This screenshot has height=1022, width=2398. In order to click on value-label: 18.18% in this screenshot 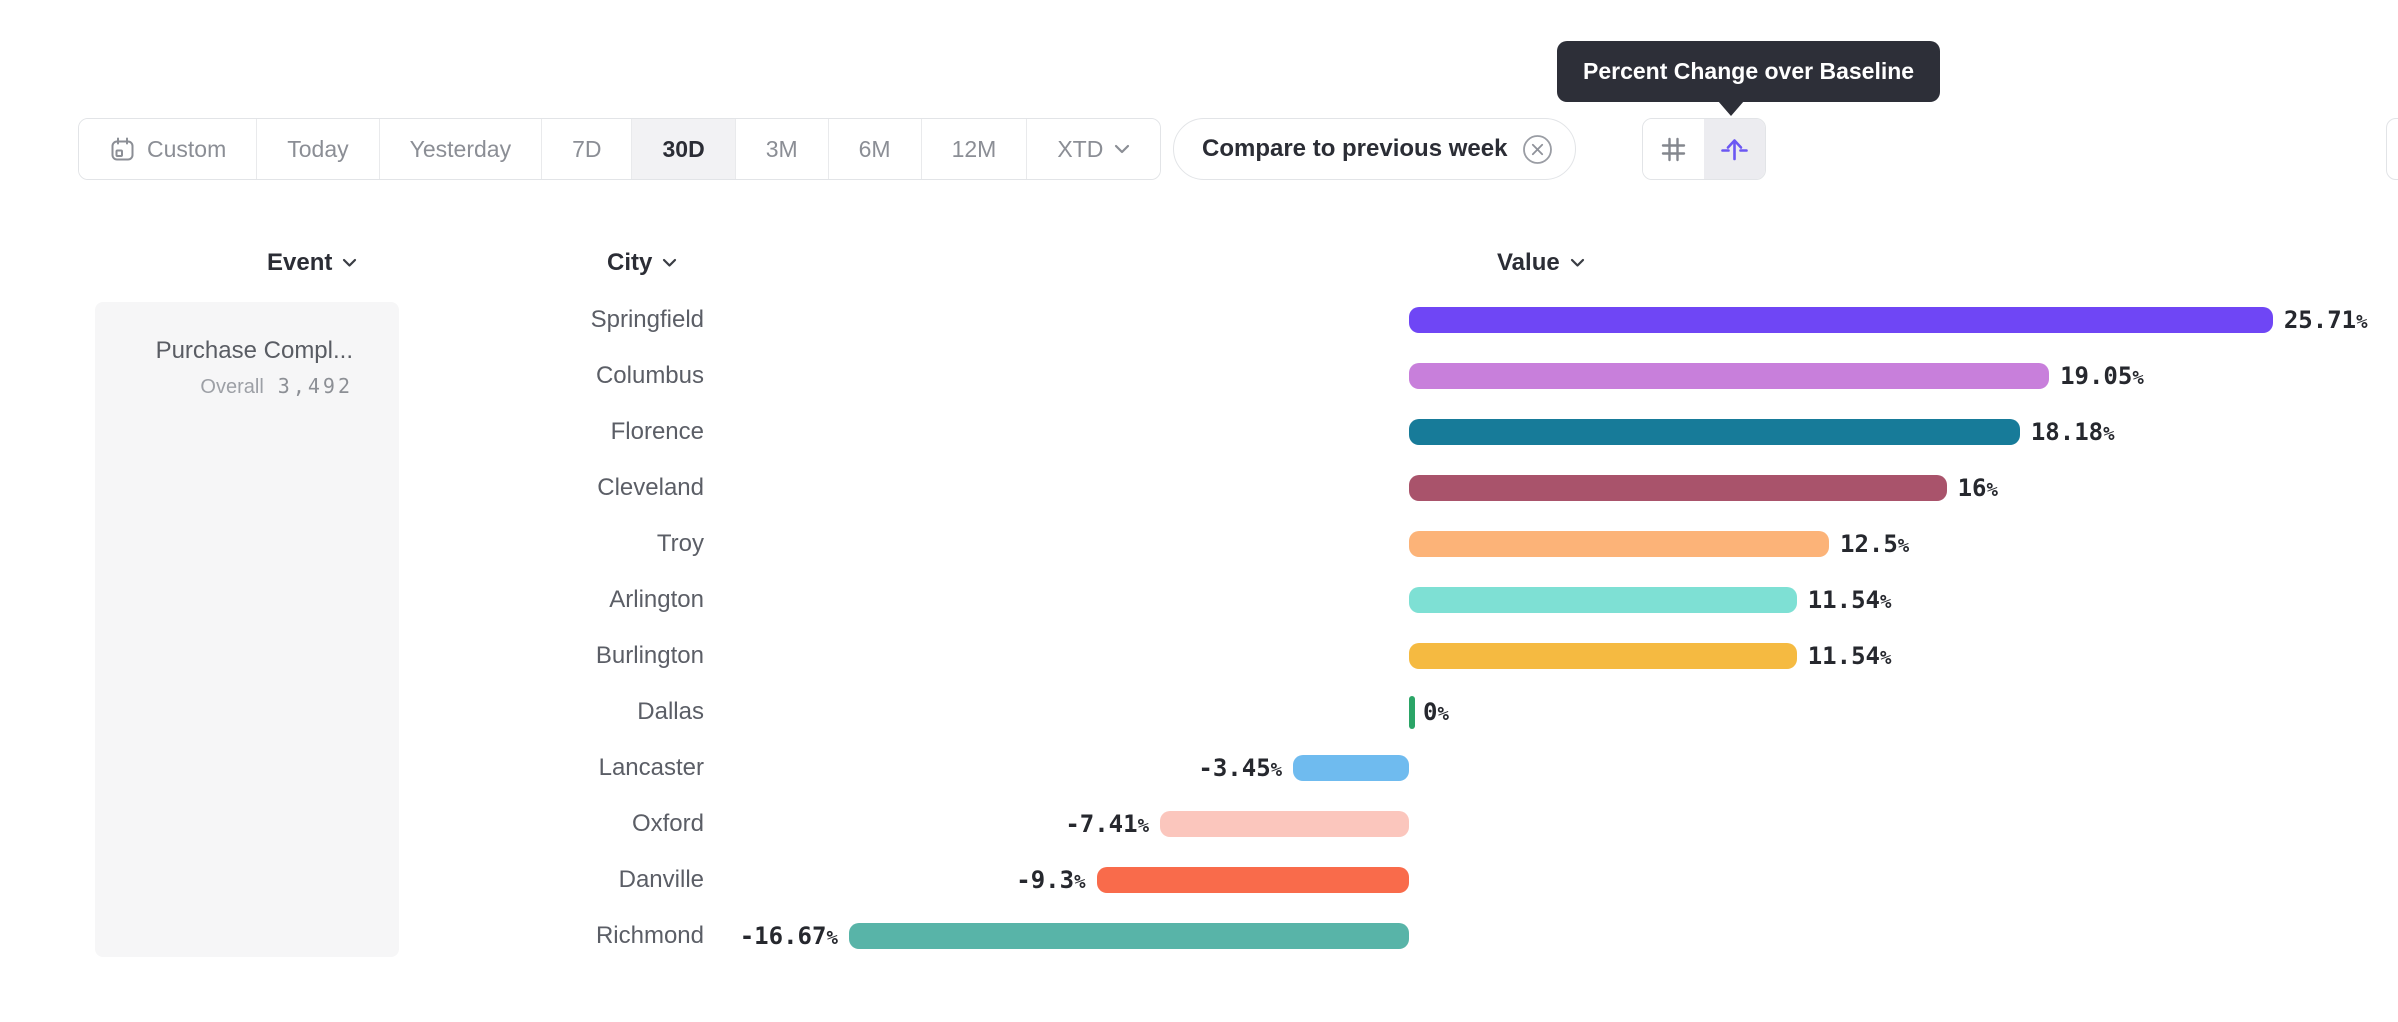, I will do `click(2072, 432)`.